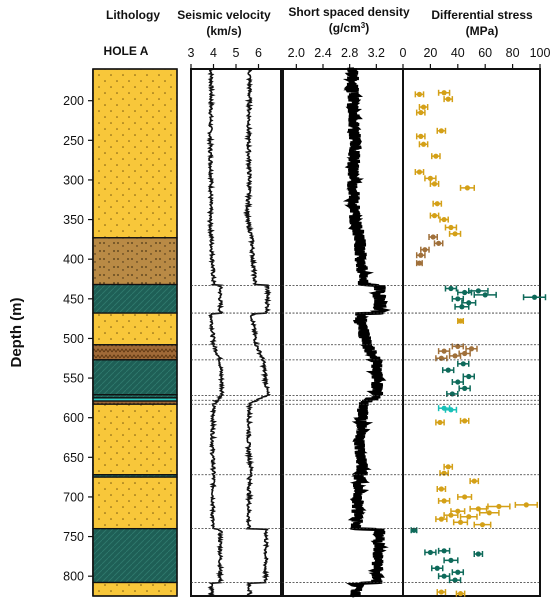 This screenshot has height=603, width=555. Describe the element at coordinates (403, 53) in the screenshot. I see `stress-tick-label: 0` at that location.